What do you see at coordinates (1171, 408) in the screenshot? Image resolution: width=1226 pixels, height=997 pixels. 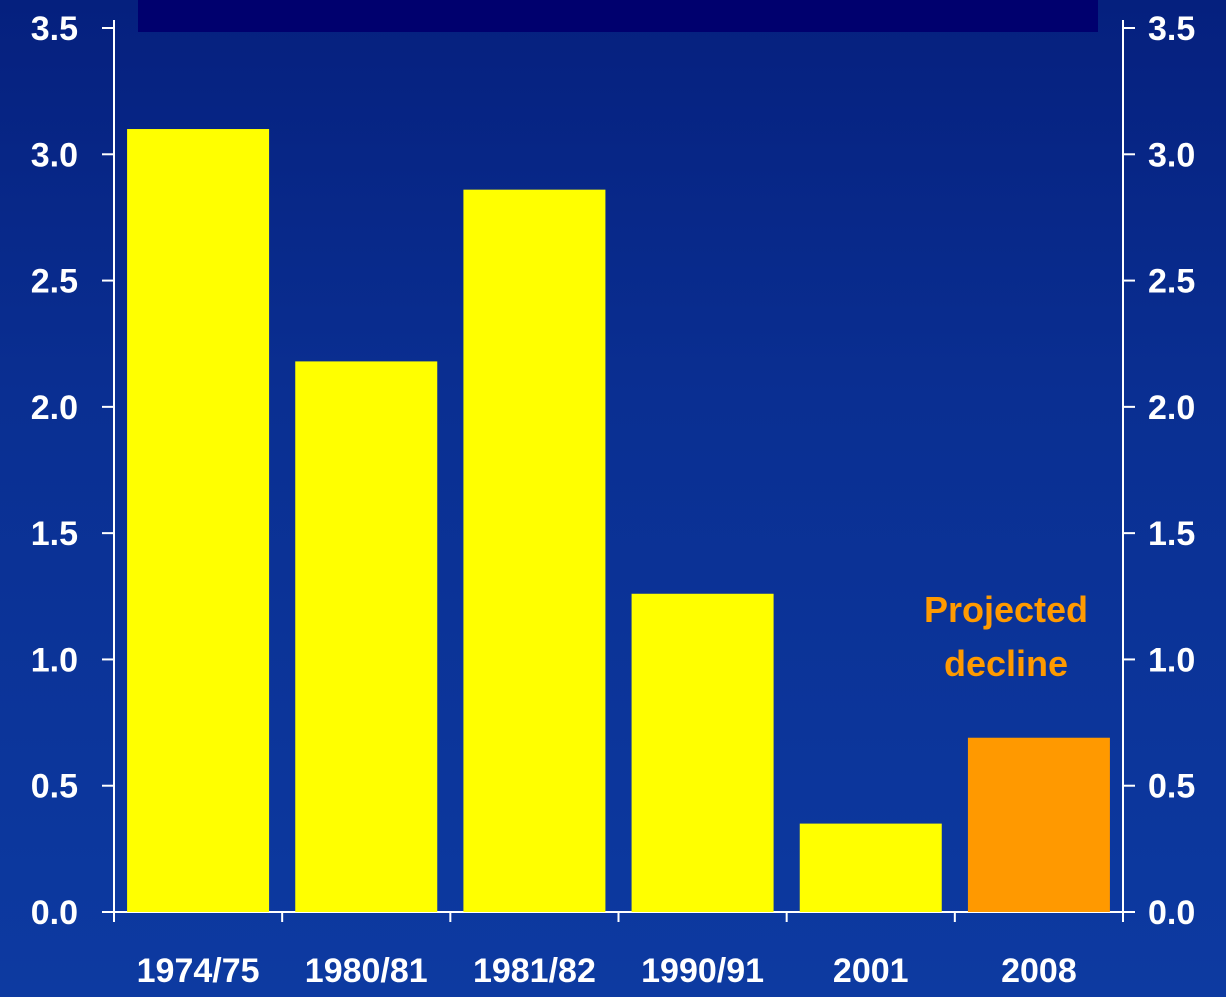 I see `right-tick-label: 2.0` at bounding box center [1171, 408].